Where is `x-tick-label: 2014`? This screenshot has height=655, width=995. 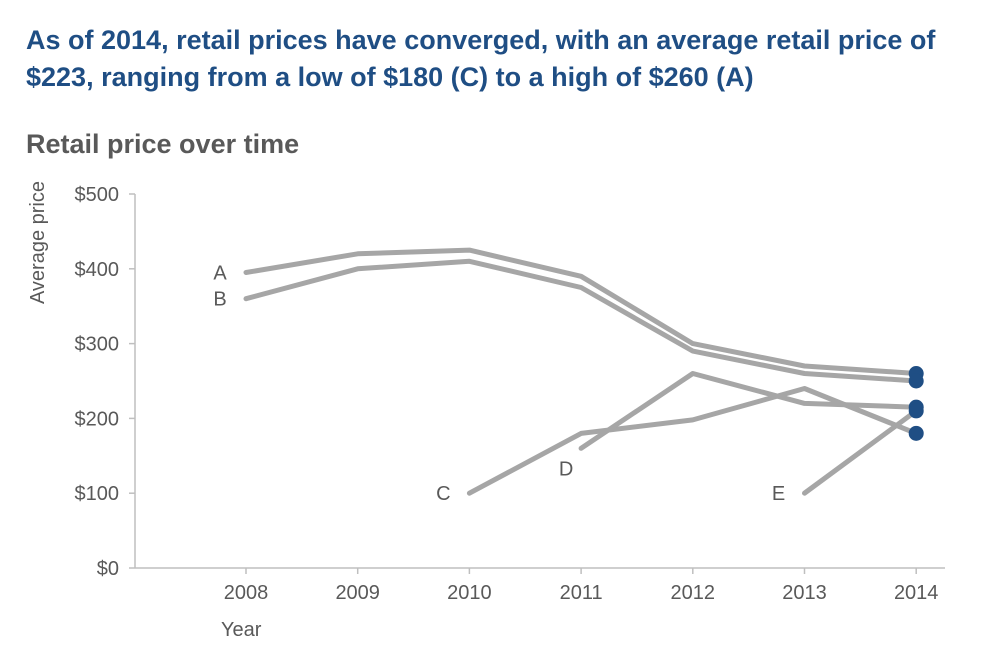 x-tick-label: 2014 is located at coordinates (916, 593).